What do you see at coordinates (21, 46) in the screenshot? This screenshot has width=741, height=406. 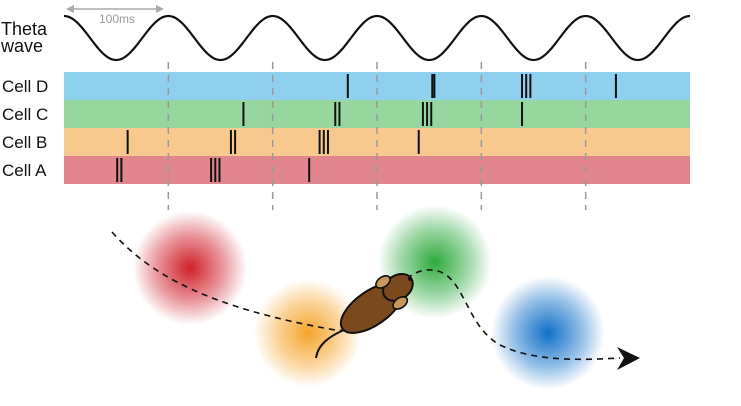 I see `theta-label-line2: wave` at bounding box center [21, 46].